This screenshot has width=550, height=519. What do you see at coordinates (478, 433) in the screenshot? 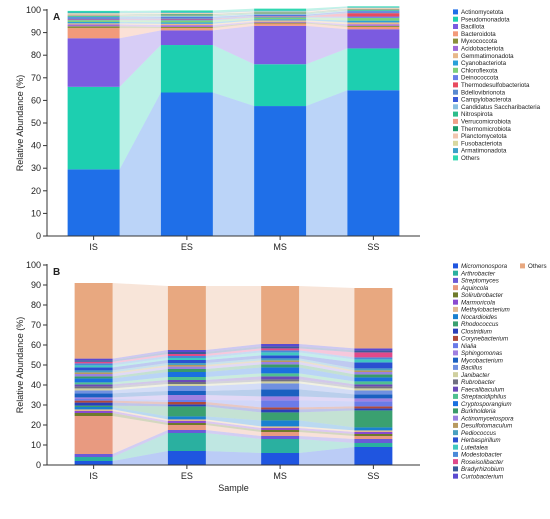
I see `legend-label: Pediococcus` at bounding box center [478, 433].